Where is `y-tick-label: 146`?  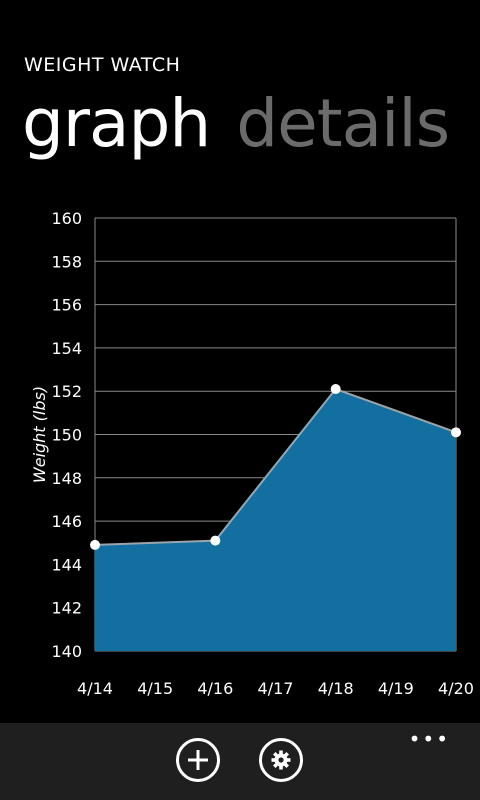 y-tick-label: 146 is located at coordinates (66, 521).